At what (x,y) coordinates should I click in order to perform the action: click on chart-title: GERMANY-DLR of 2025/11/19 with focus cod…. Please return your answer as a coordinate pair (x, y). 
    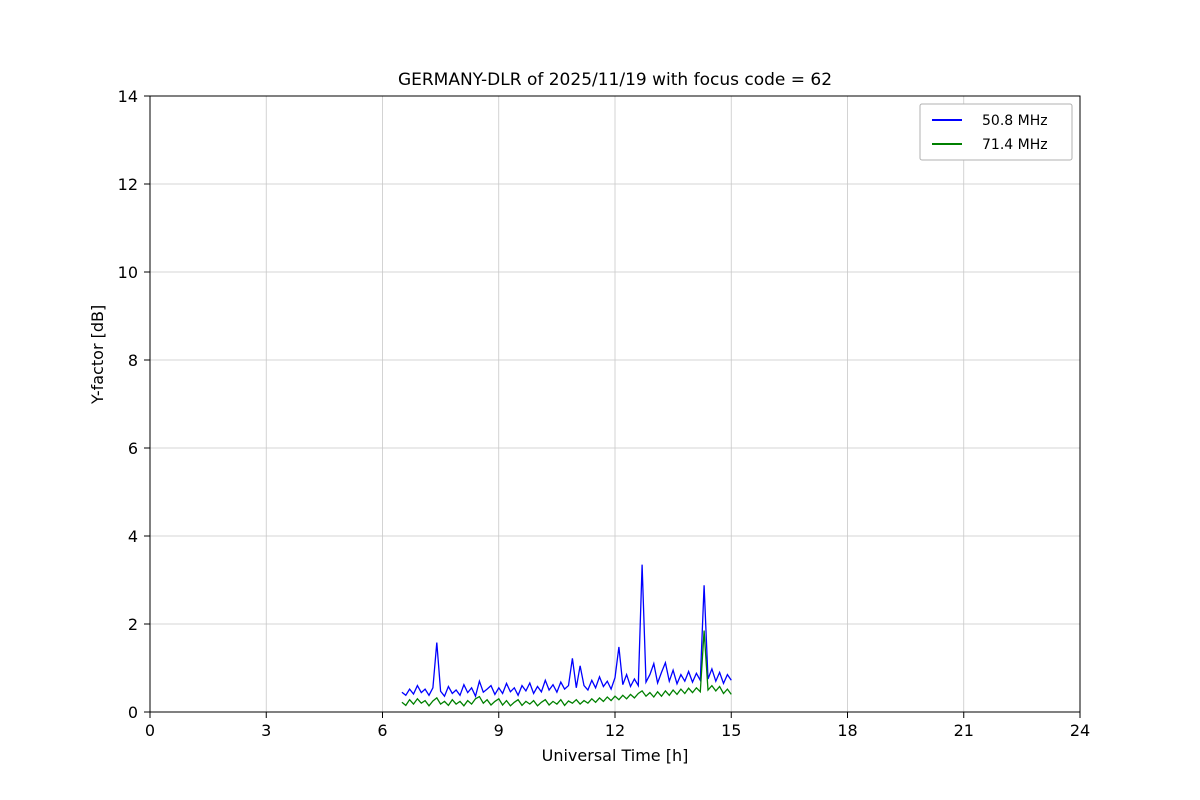
    Looking at the image, I should click on (615, 80).